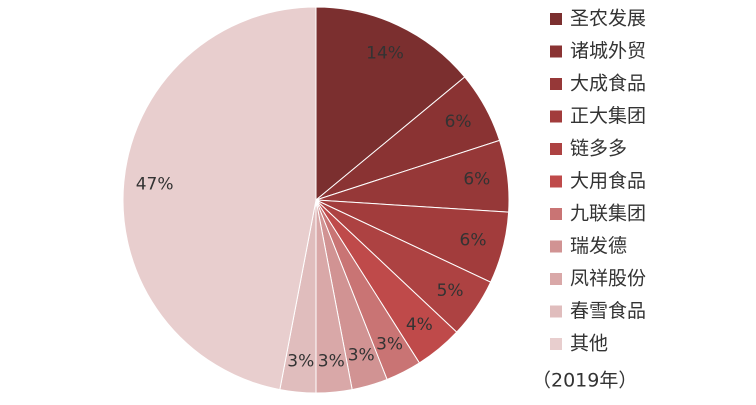 Image resolution: width=756 pixels, height=405 pixels. Describe the element at coordinates (390, 104) in the screenshot. I see `pie-slice` at that location.